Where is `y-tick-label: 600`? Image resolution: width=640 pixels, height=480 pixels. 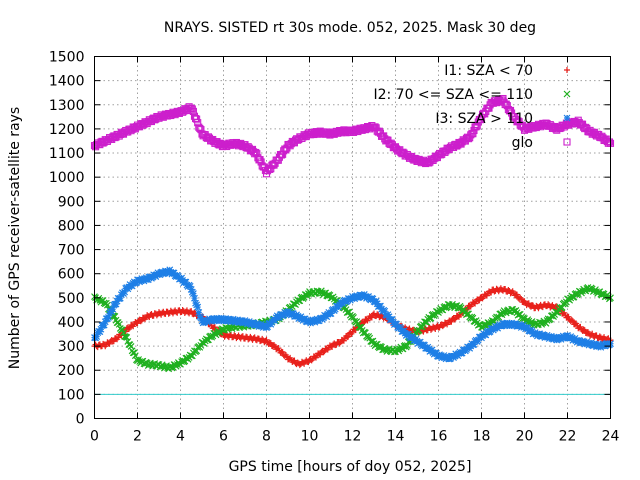
y-tick-label: 600 is located at coordinates (71, 275).